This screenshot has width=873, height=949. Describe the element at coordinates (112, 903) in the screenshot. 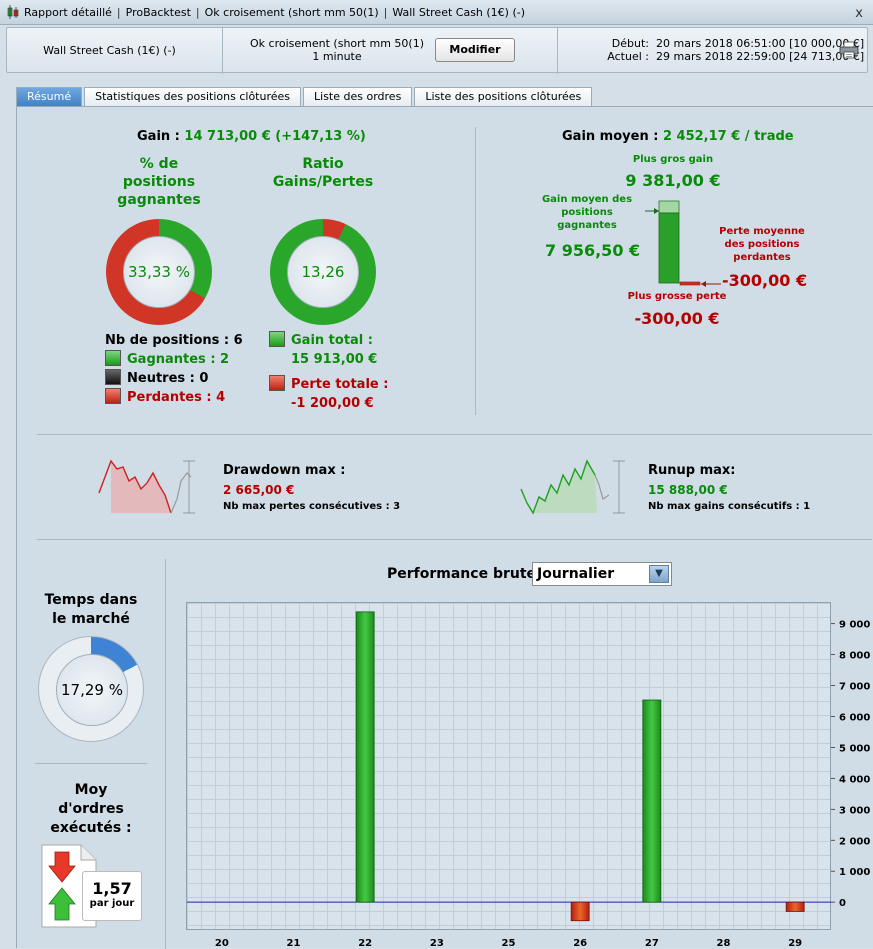

I see `orders-unit: par jour` at that location.